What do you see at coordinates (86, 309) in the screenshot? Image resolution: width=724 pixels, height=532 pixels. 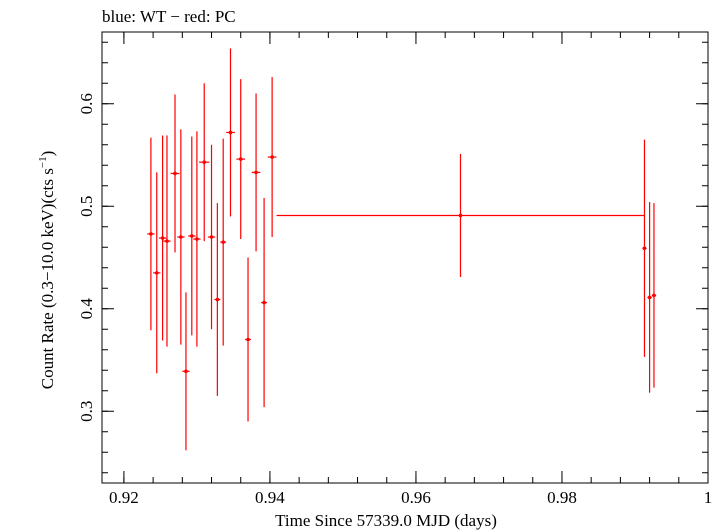 I see `y-tick-label: 0.4` at bounding box center [86, 309].